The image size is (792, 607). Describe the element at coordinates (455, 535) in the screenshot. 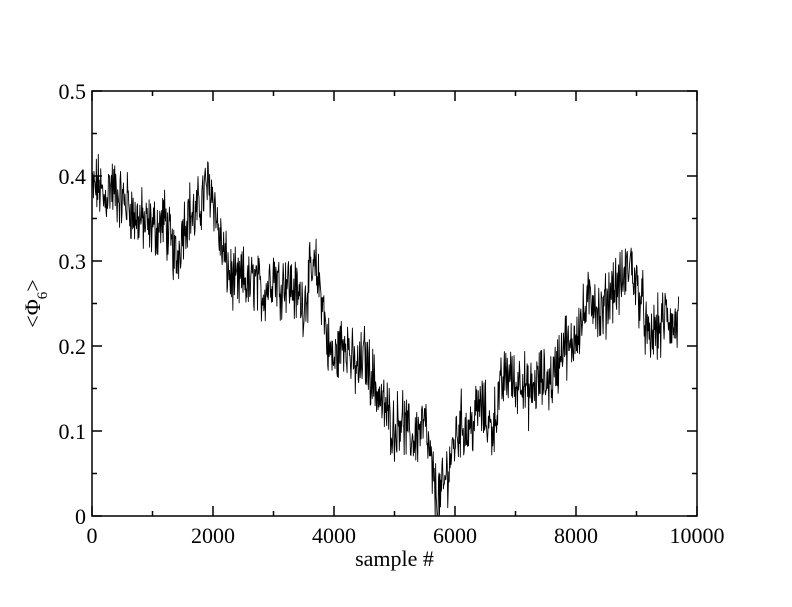

I see `x-tick-label: 6000` at that location.